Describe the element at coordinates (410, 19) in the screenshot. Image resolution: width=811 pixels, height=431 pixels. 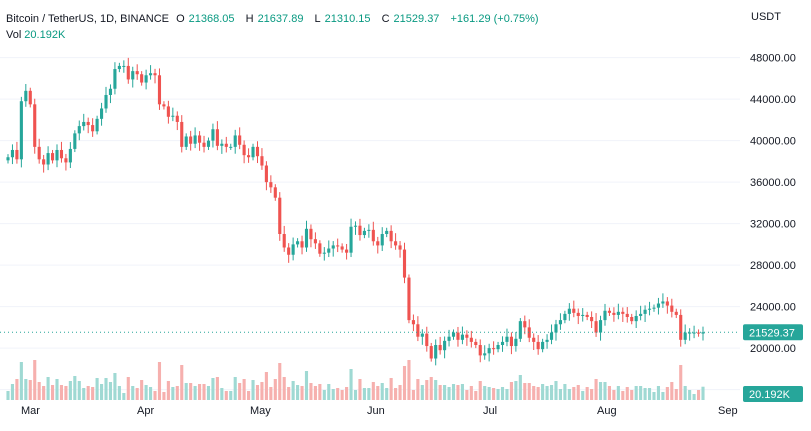
I see `close-field: C 21529.37` at that location.